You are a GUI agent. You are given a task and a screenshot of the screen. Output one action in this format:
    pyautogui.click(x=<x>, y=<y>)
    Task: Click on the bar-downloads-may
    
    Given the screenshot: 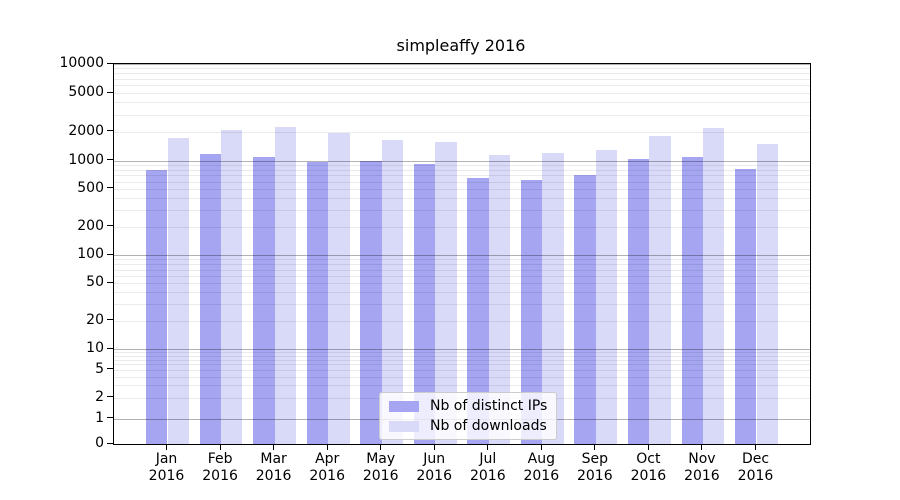 What is the action you would take?
    pyautogui.click(x=392, y=291)
    